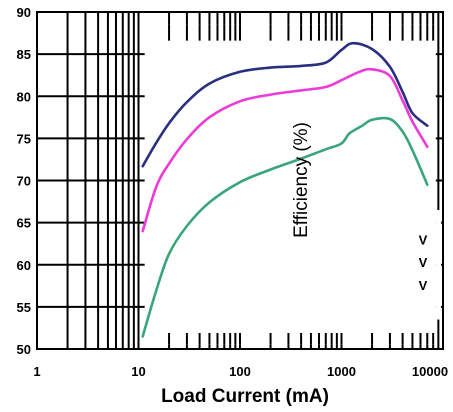 The height and width of the screenshot is (412, 453). I want to click on x-tick-label: 10000, so click(430, 371).